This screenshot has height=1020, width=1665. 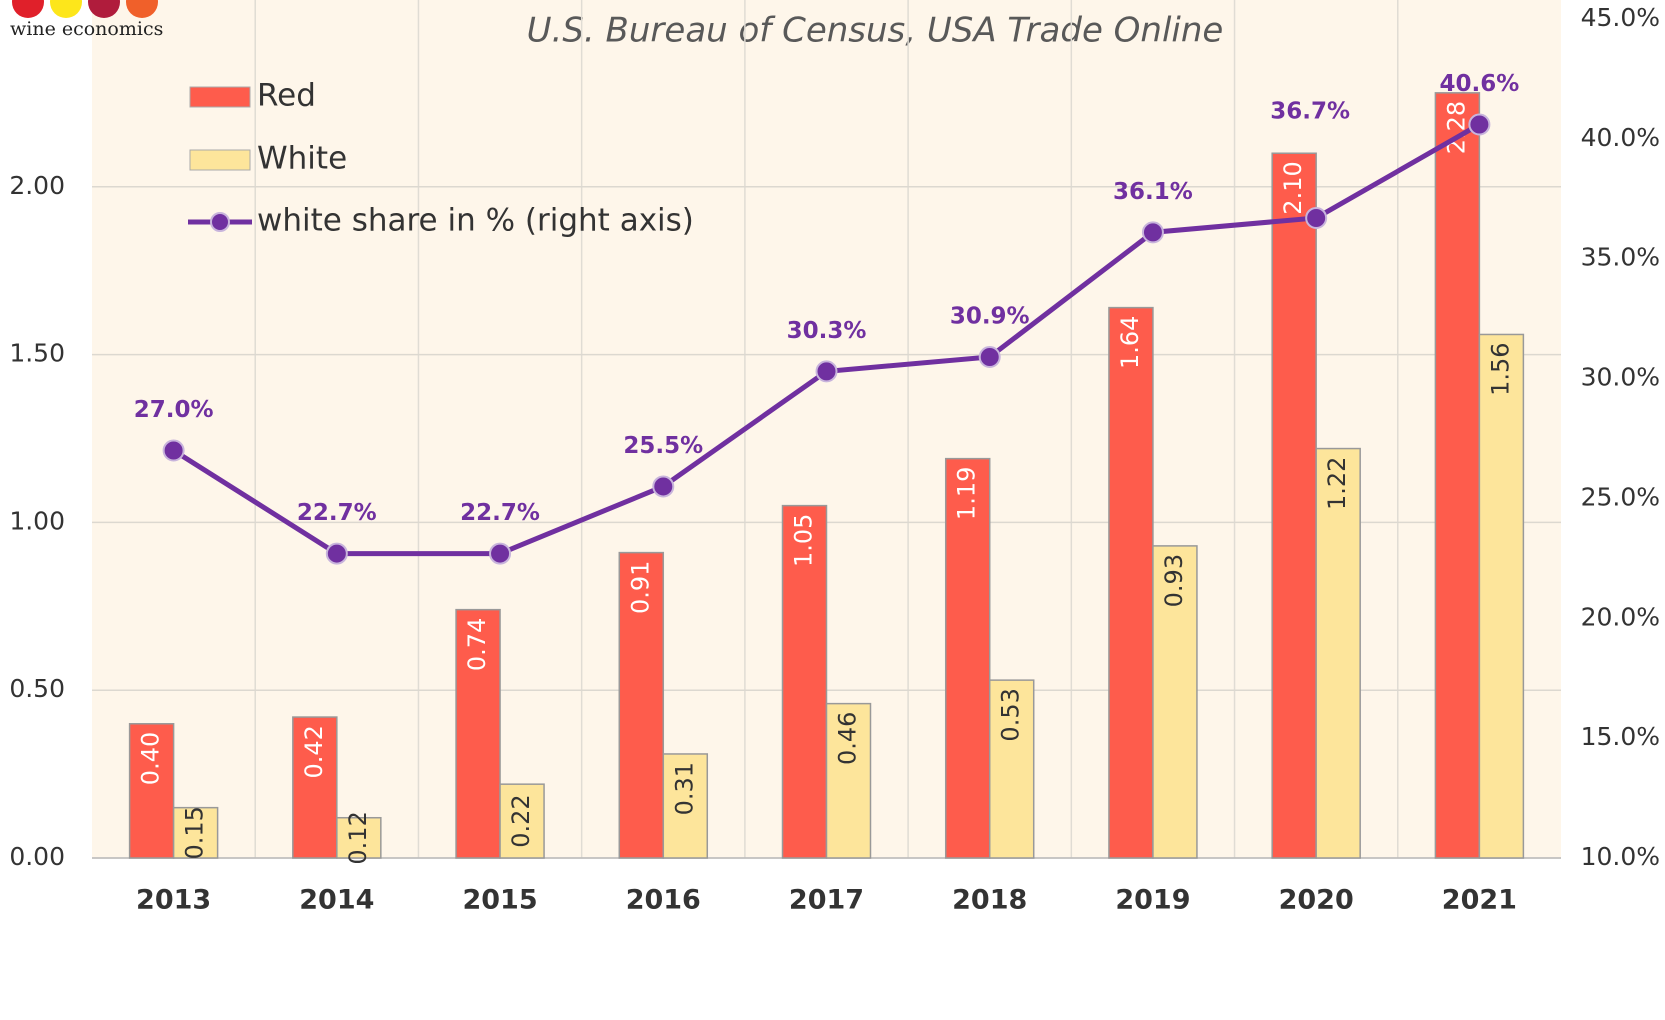 I want to click on chart-subtitle: U.S. Bureau of Census, USA Trade Online, so click(x=875, y=31).